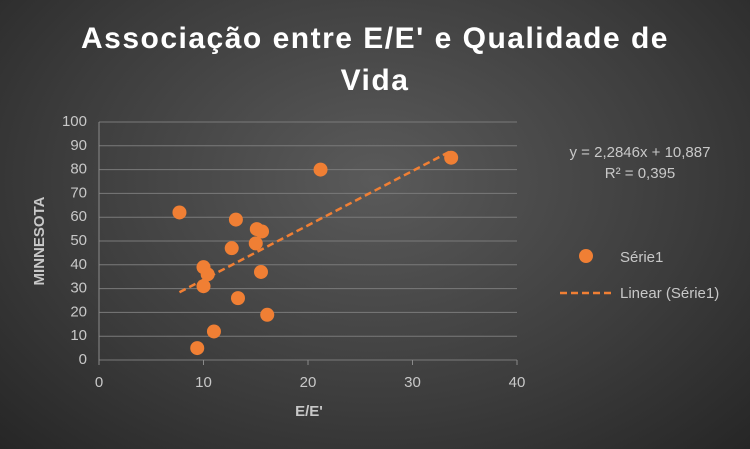 The height and width of the screenshot is (449, 750). What do you see at coordinates (203, 382) in the screenshot?
I see `x-tick-label: 10` at bounding box center [203, 382].